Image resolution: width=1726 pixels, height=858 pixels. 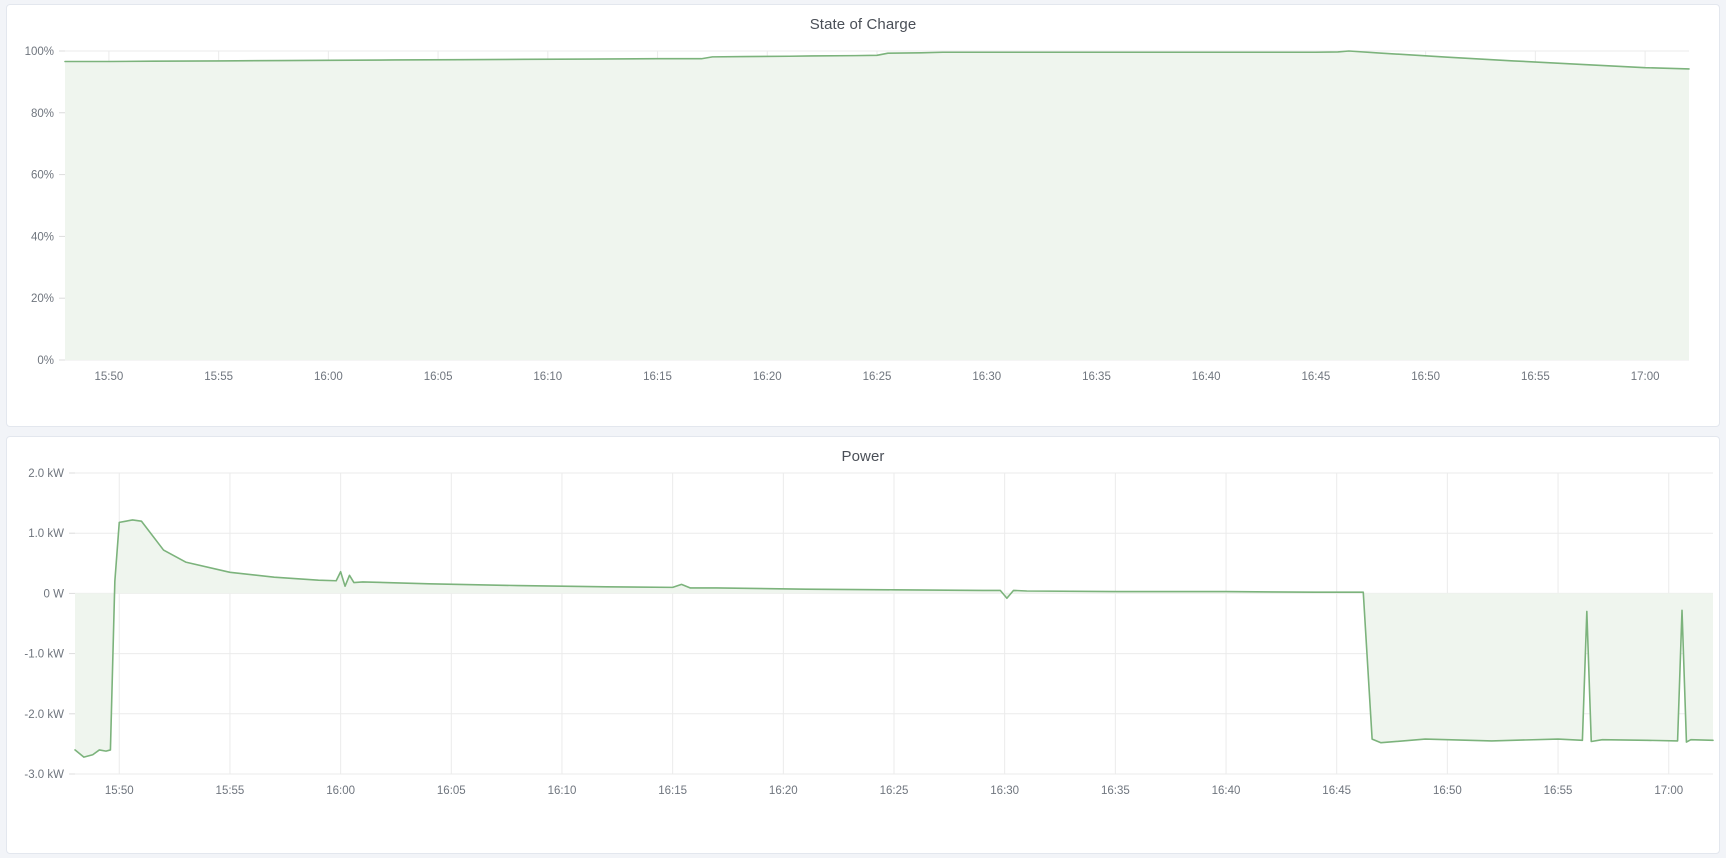 What do you see at coordinates (42, 176) in the screenshot?
I see `y-tick-label: 60%` at bounding box center [42, 176].